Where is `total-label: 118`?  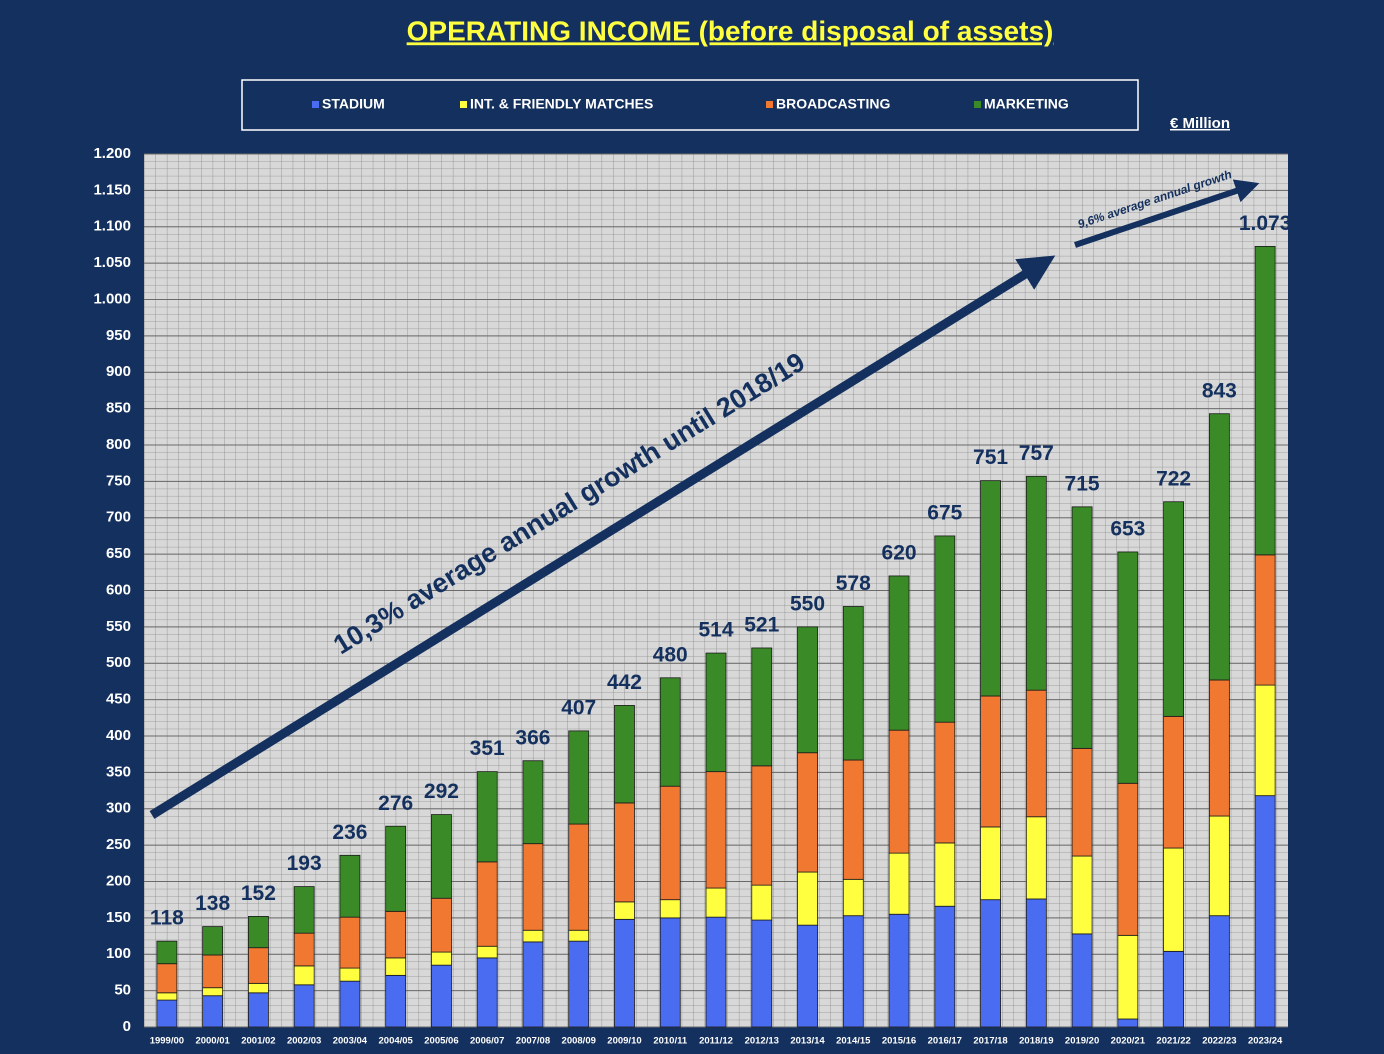
total-label: 118 is located at coordinates (167, 918).